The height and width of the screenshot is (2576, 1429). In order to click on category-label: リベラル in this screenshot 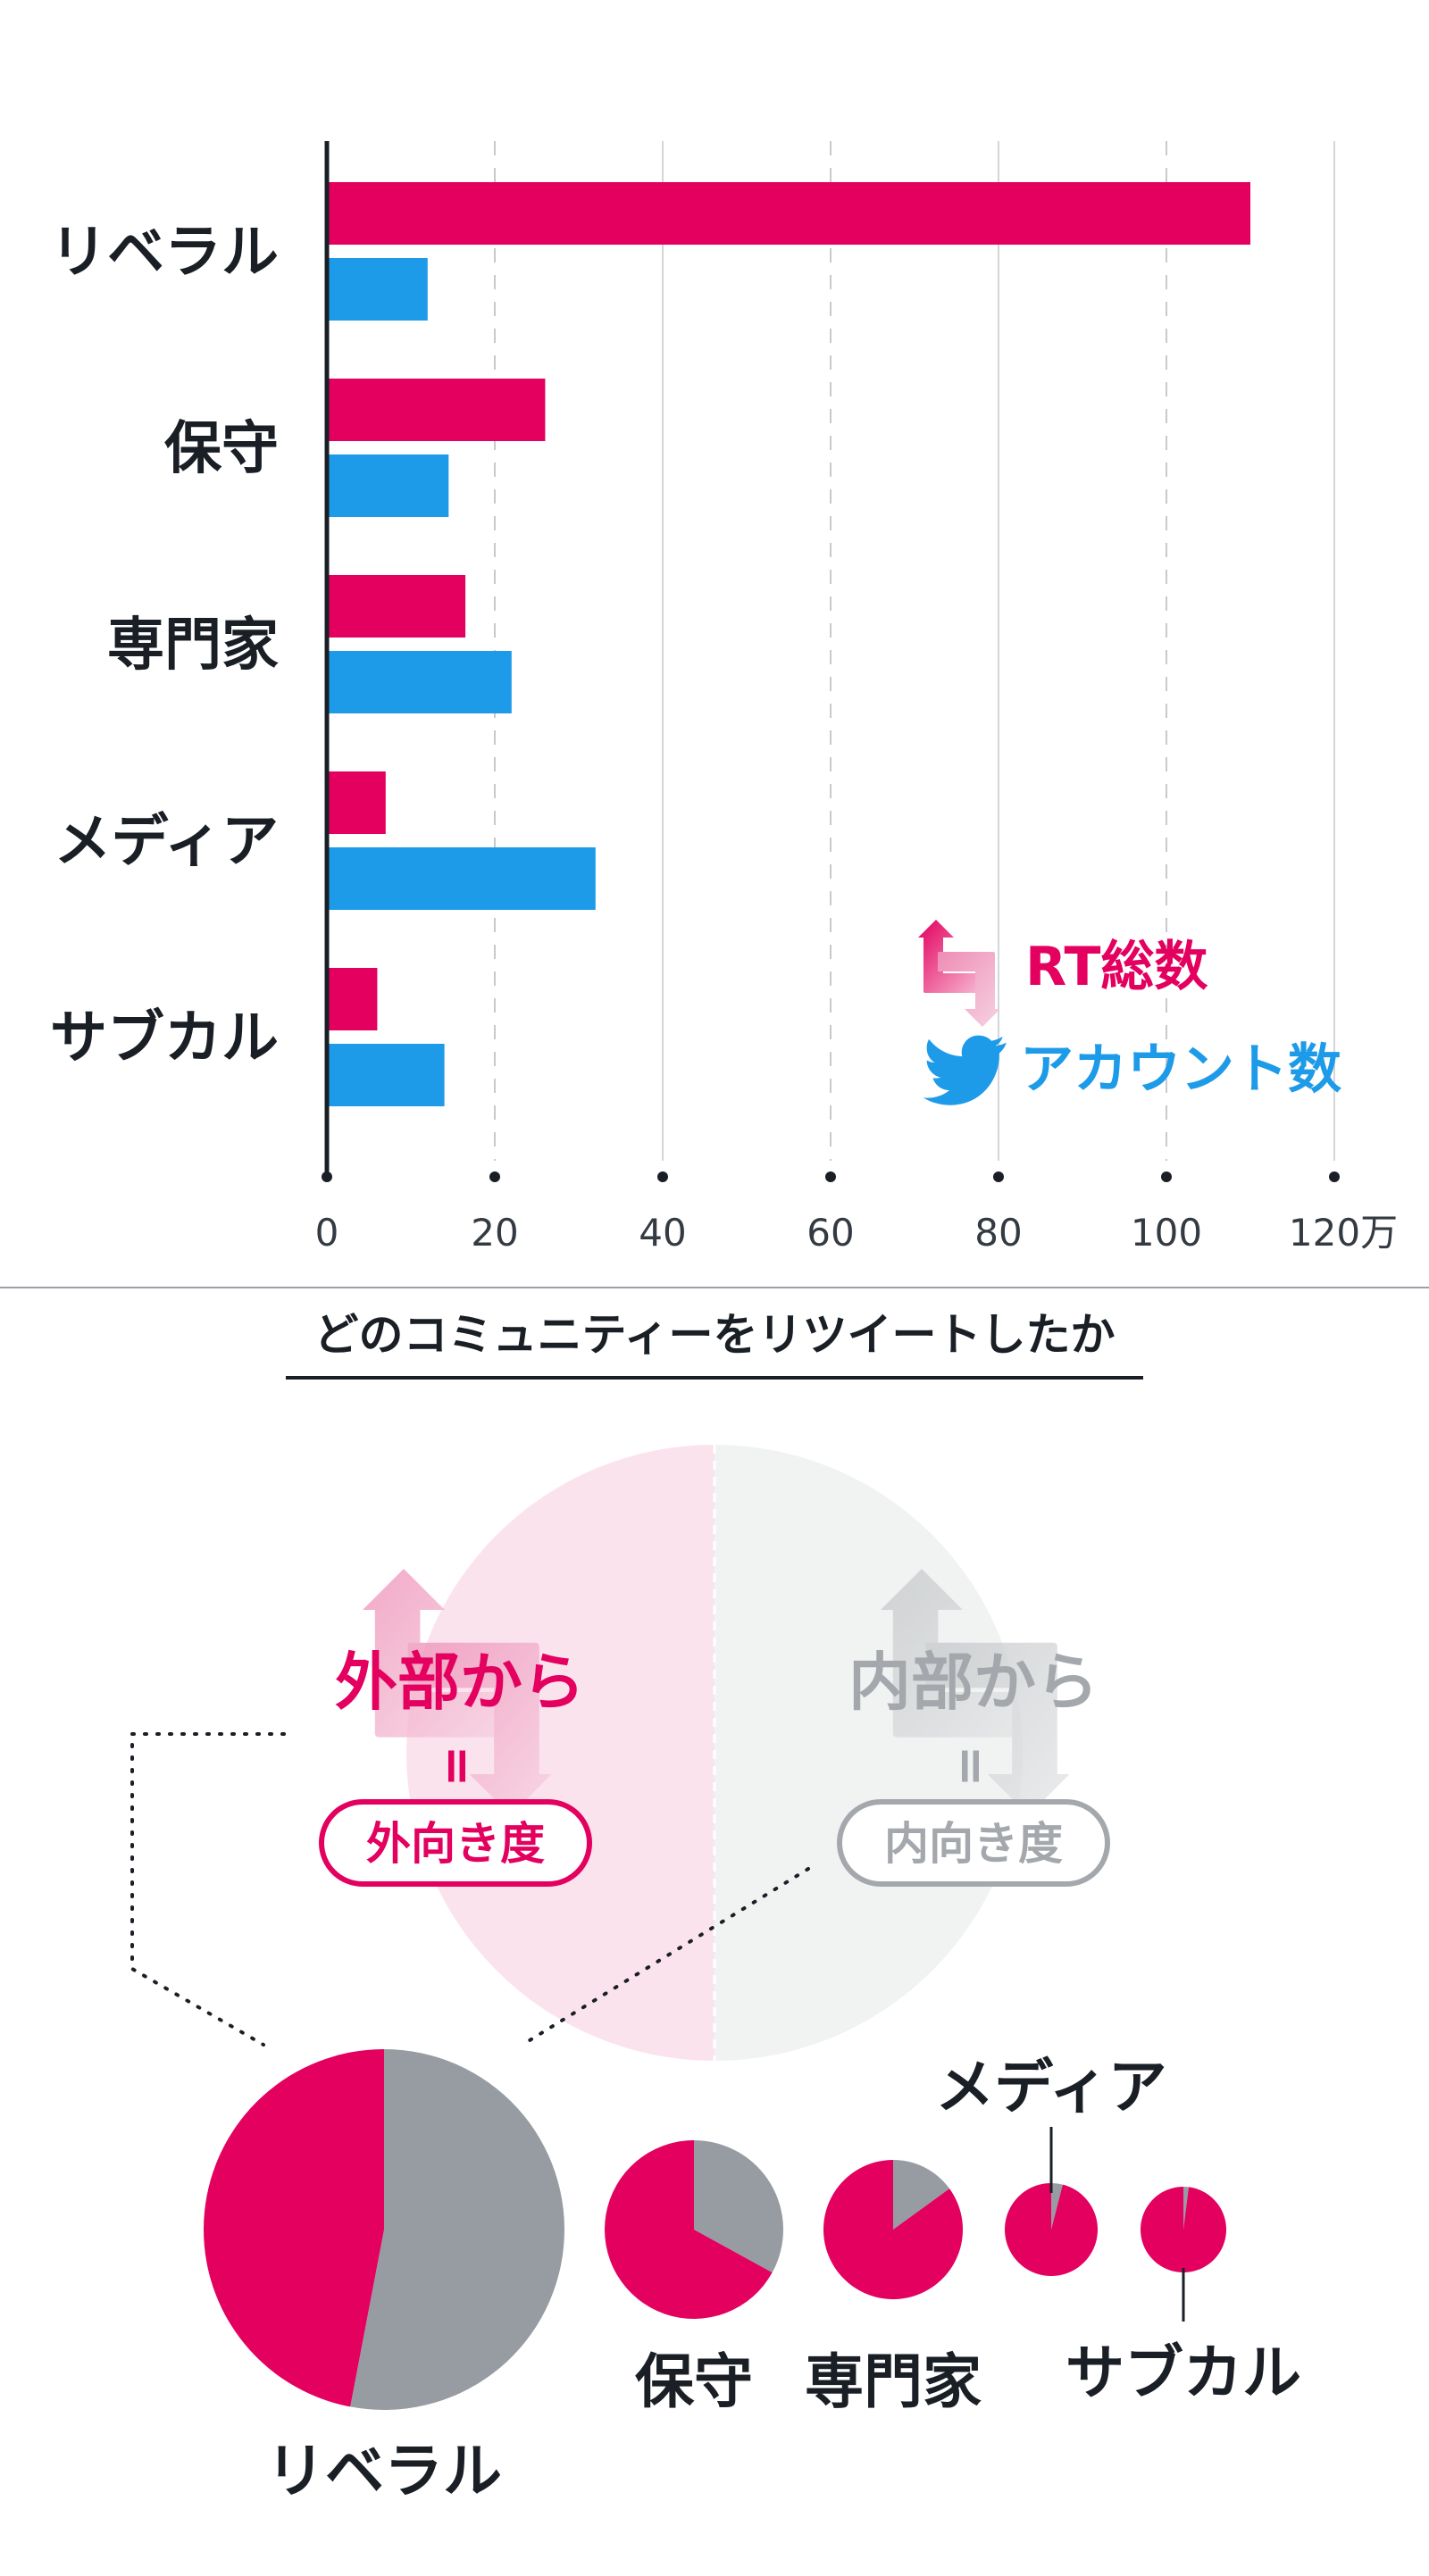, I will do `click(164, 253)`.